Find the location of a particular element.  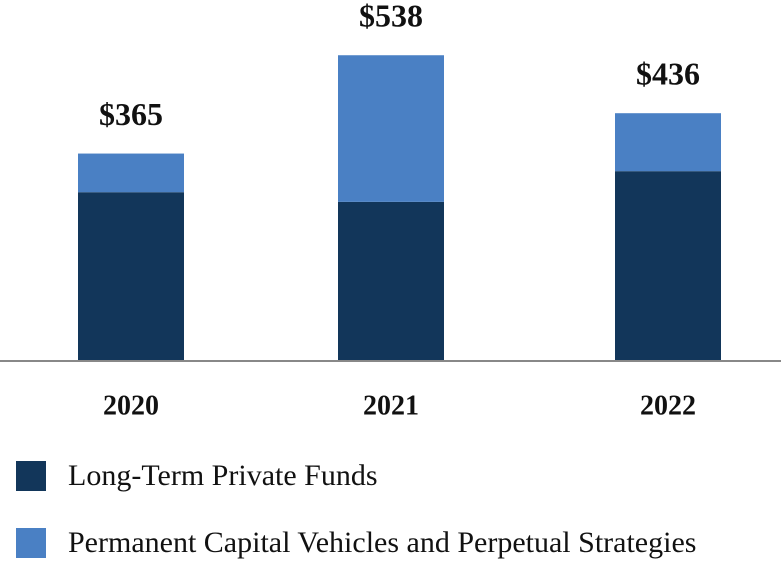

total-label: $538 is located at coordinates (391, 17).